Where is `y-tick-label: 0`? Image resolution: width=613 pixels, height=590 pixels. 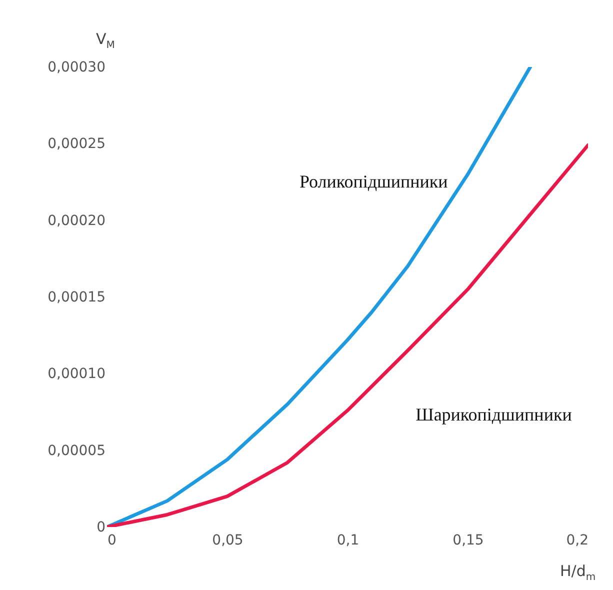
y-tick-label: 0 is located at coordinates (101, 528).